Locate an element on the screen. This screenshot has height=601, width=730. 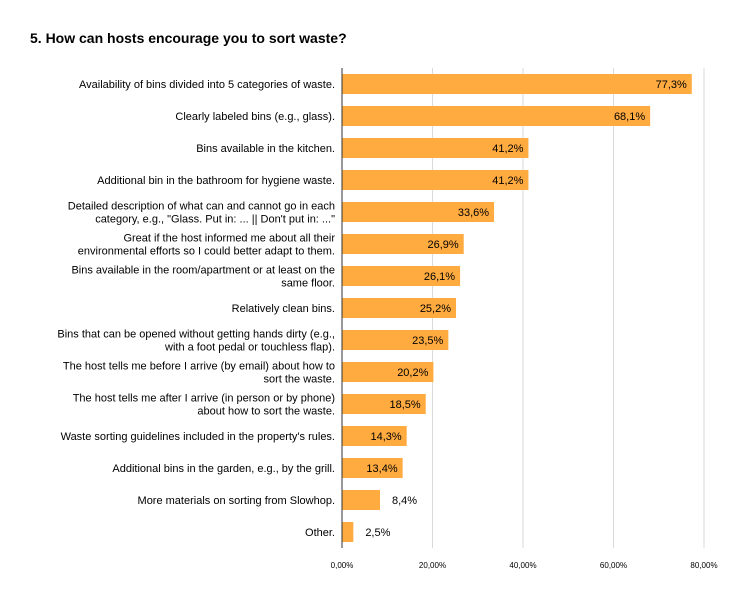
data-label: 8,4% is located at coordinates (404, 501).